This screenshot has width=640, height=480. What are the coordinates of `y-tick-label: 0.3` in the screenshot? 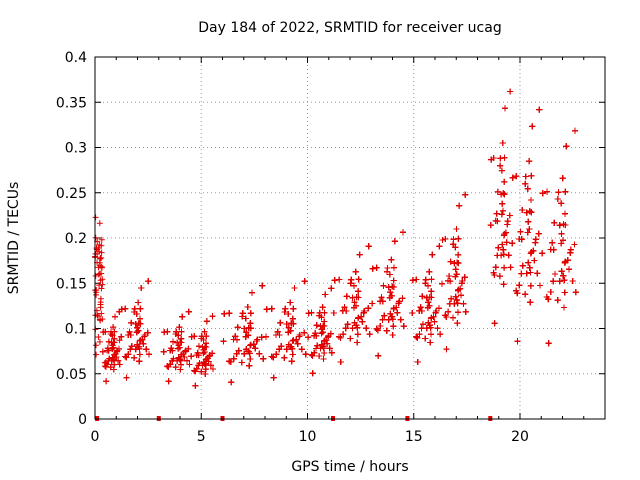 It's located at (76, 149).